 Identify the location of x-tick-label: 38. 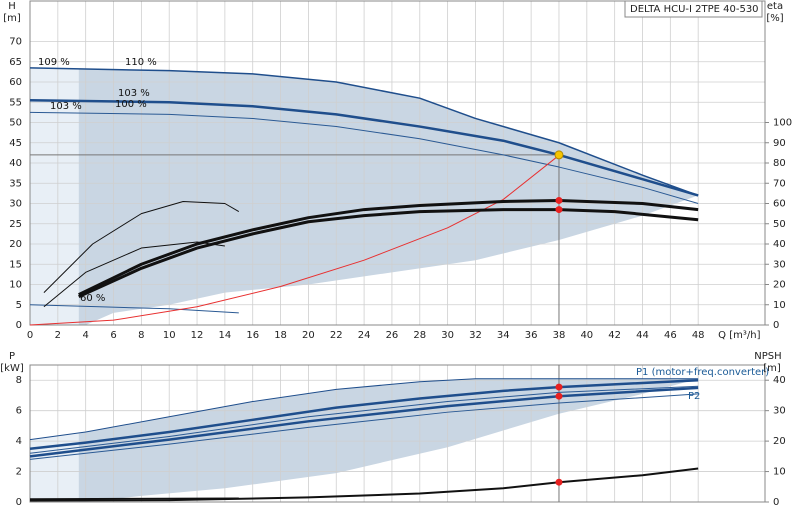
(559, 335).